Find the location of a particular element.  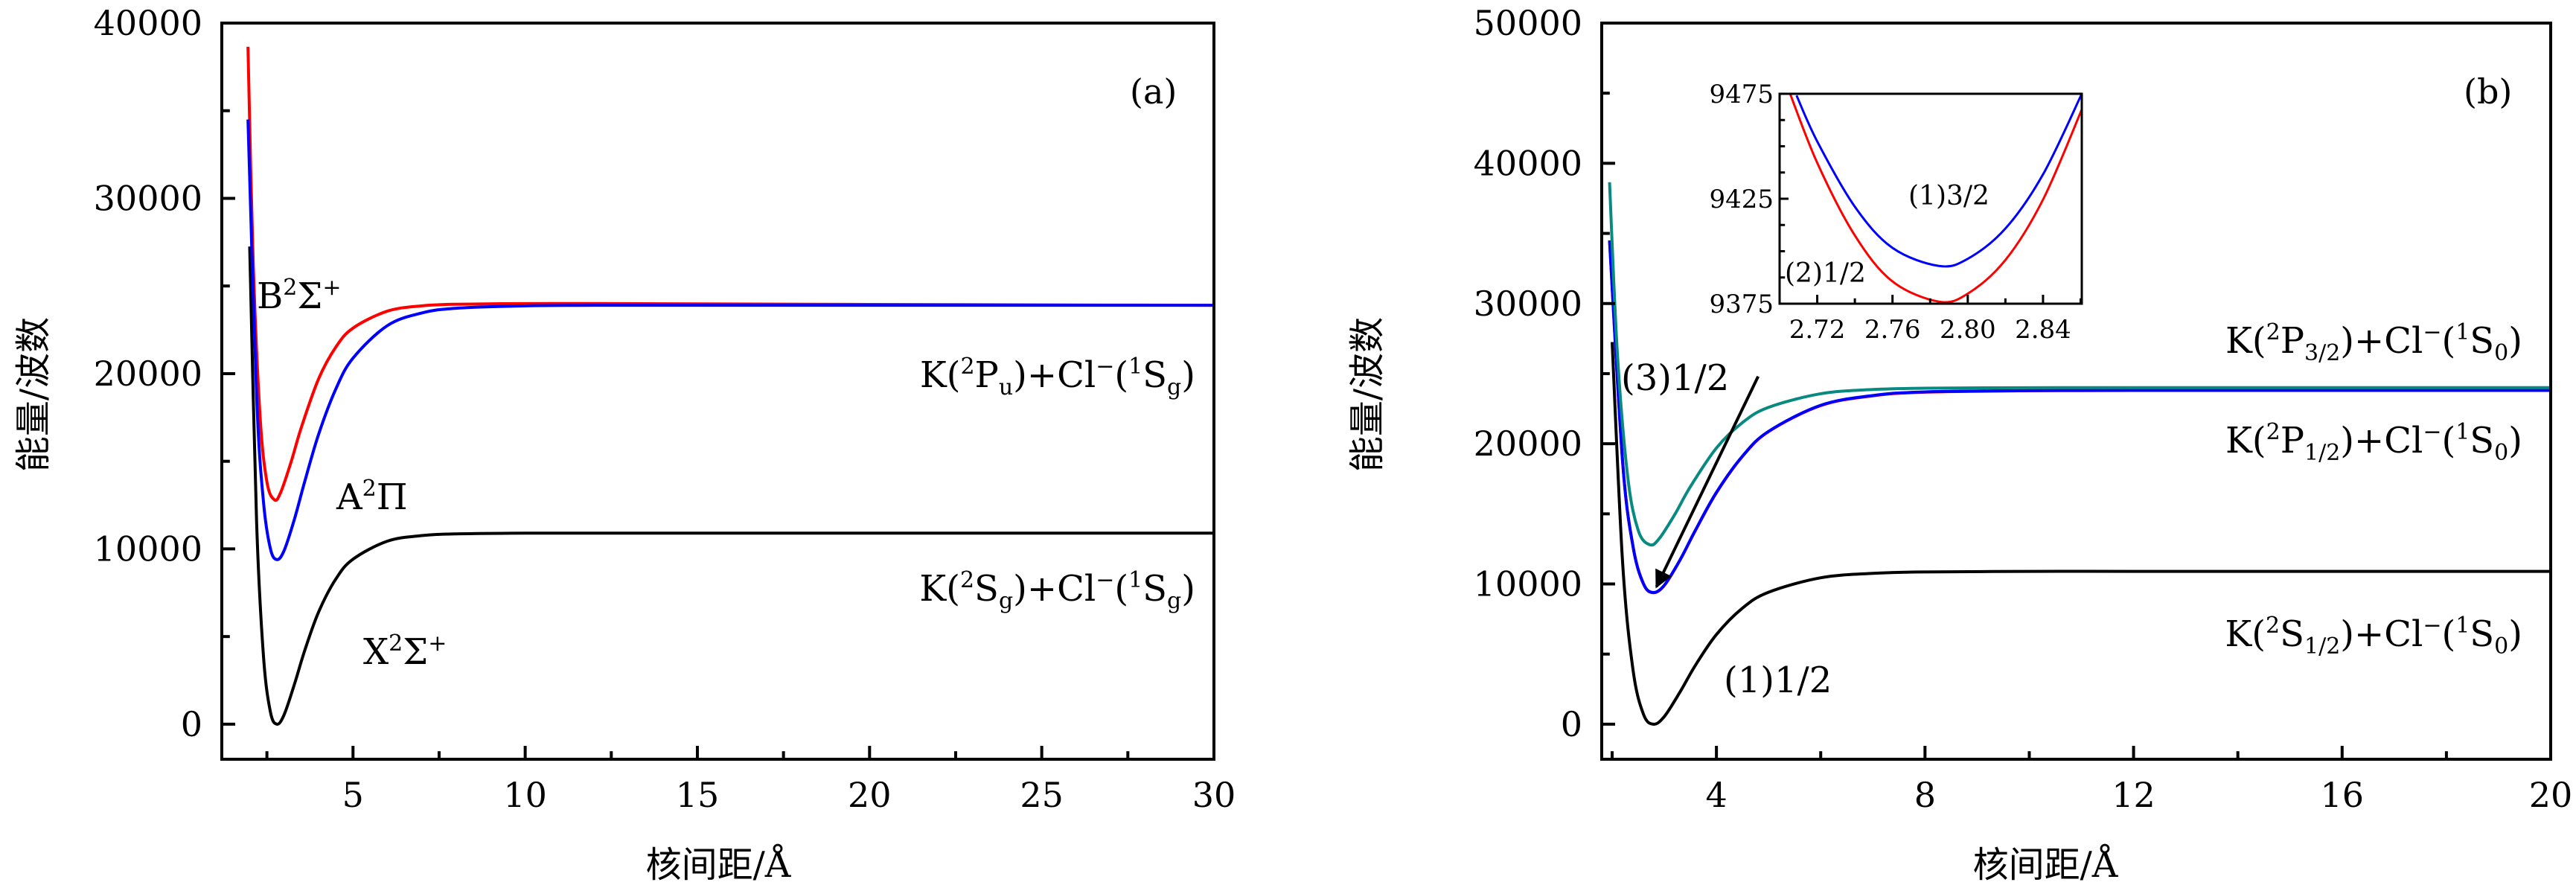

x-tick-label: 15 is located at coordinates (698, 795).